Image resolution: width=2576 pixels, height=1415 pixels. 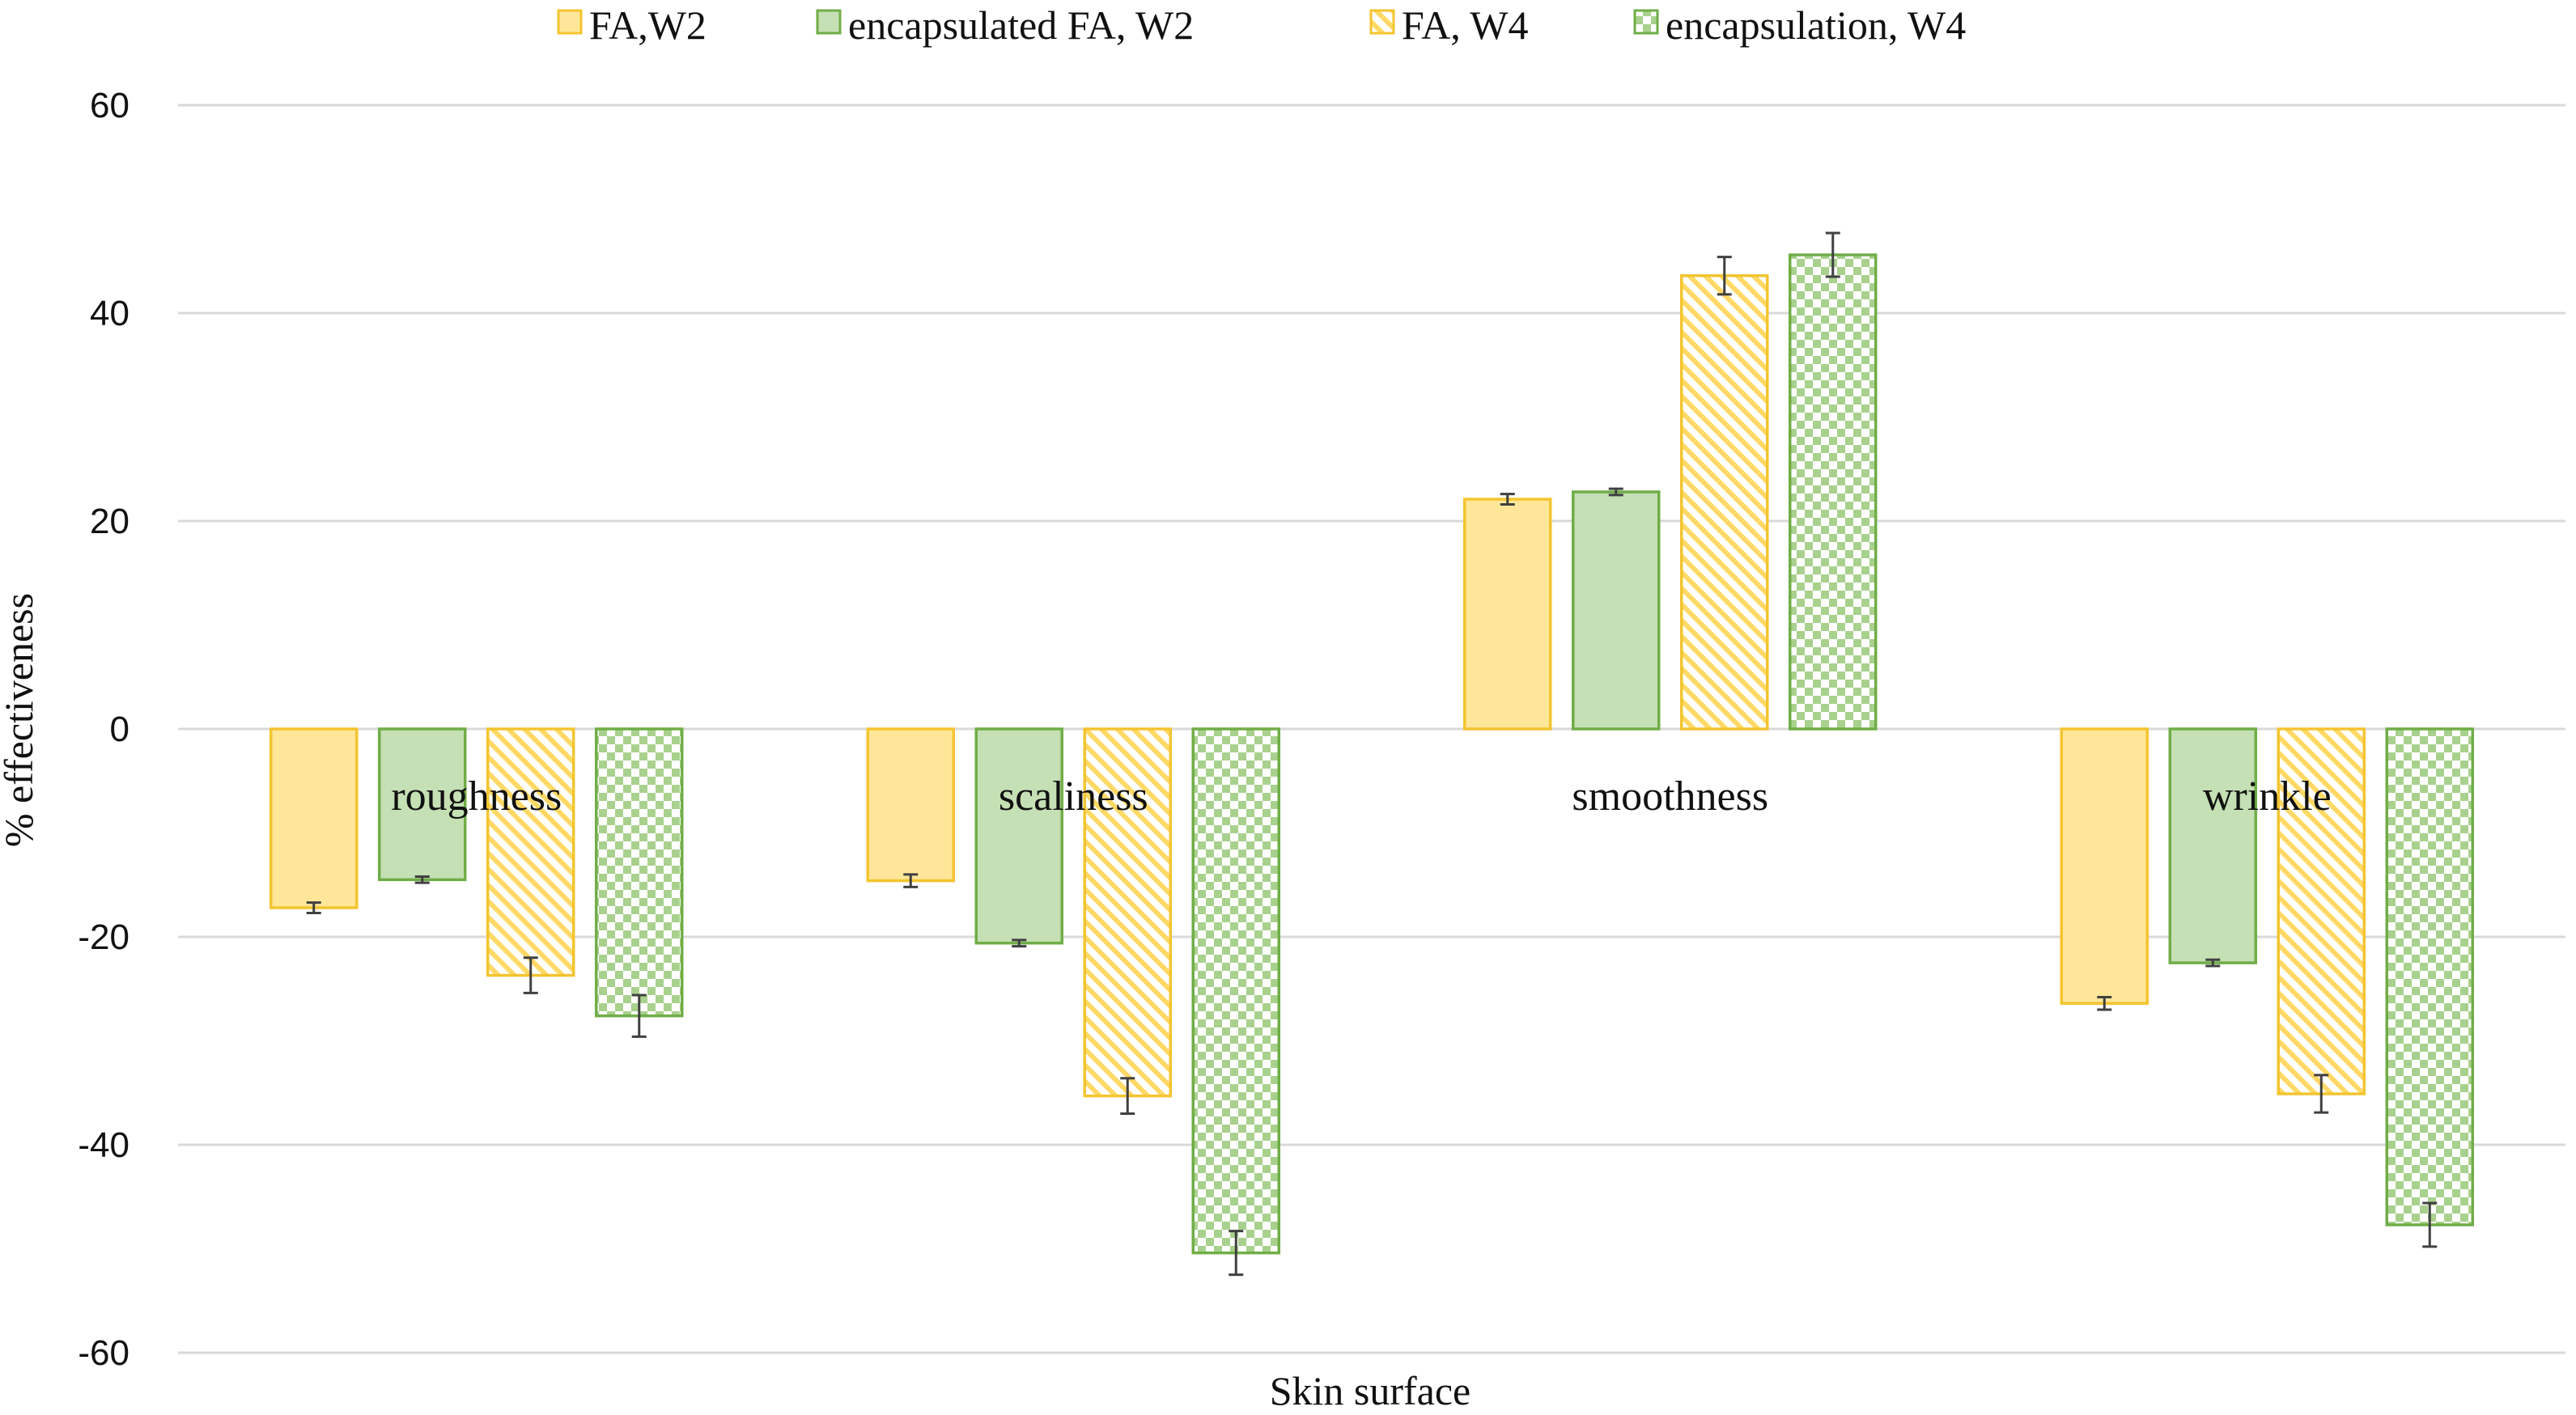 I want to click on legend-item: encapsulated FA, W2, so click(x=1005, y=25).